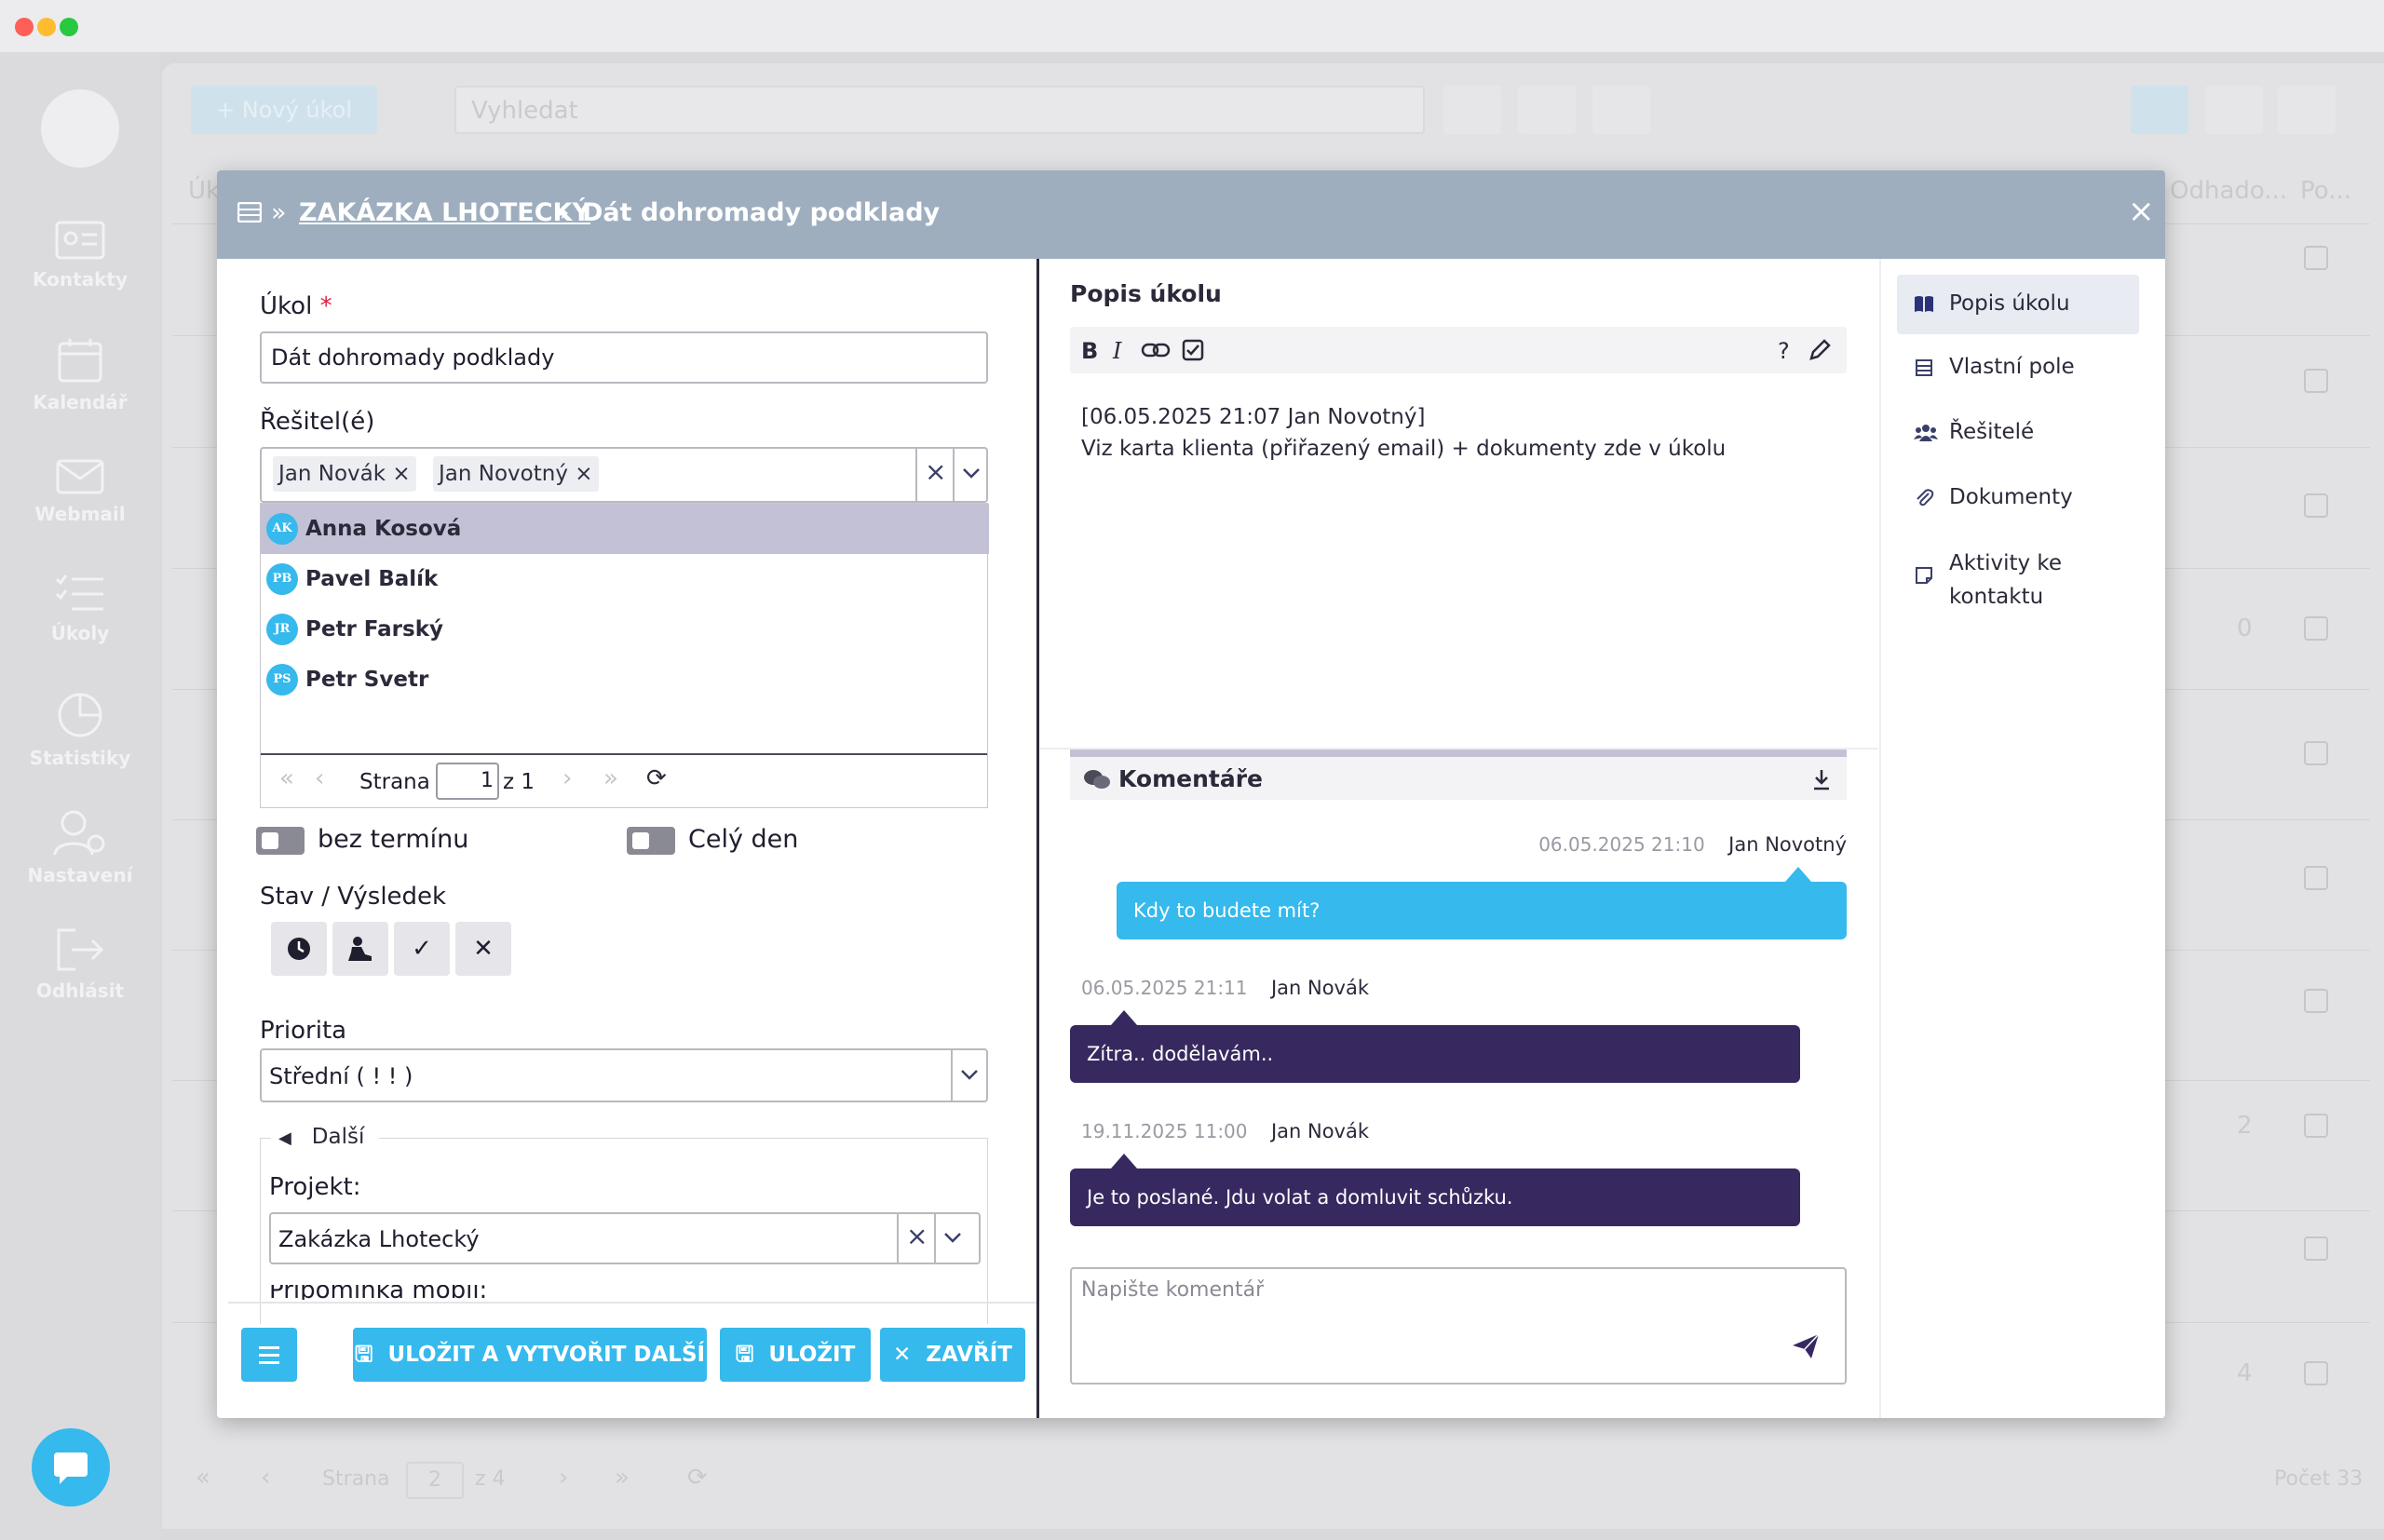 The image size is (2384, 1540). I want to click on dropdown-option: AK Anna Kosová, so click(625, 529).